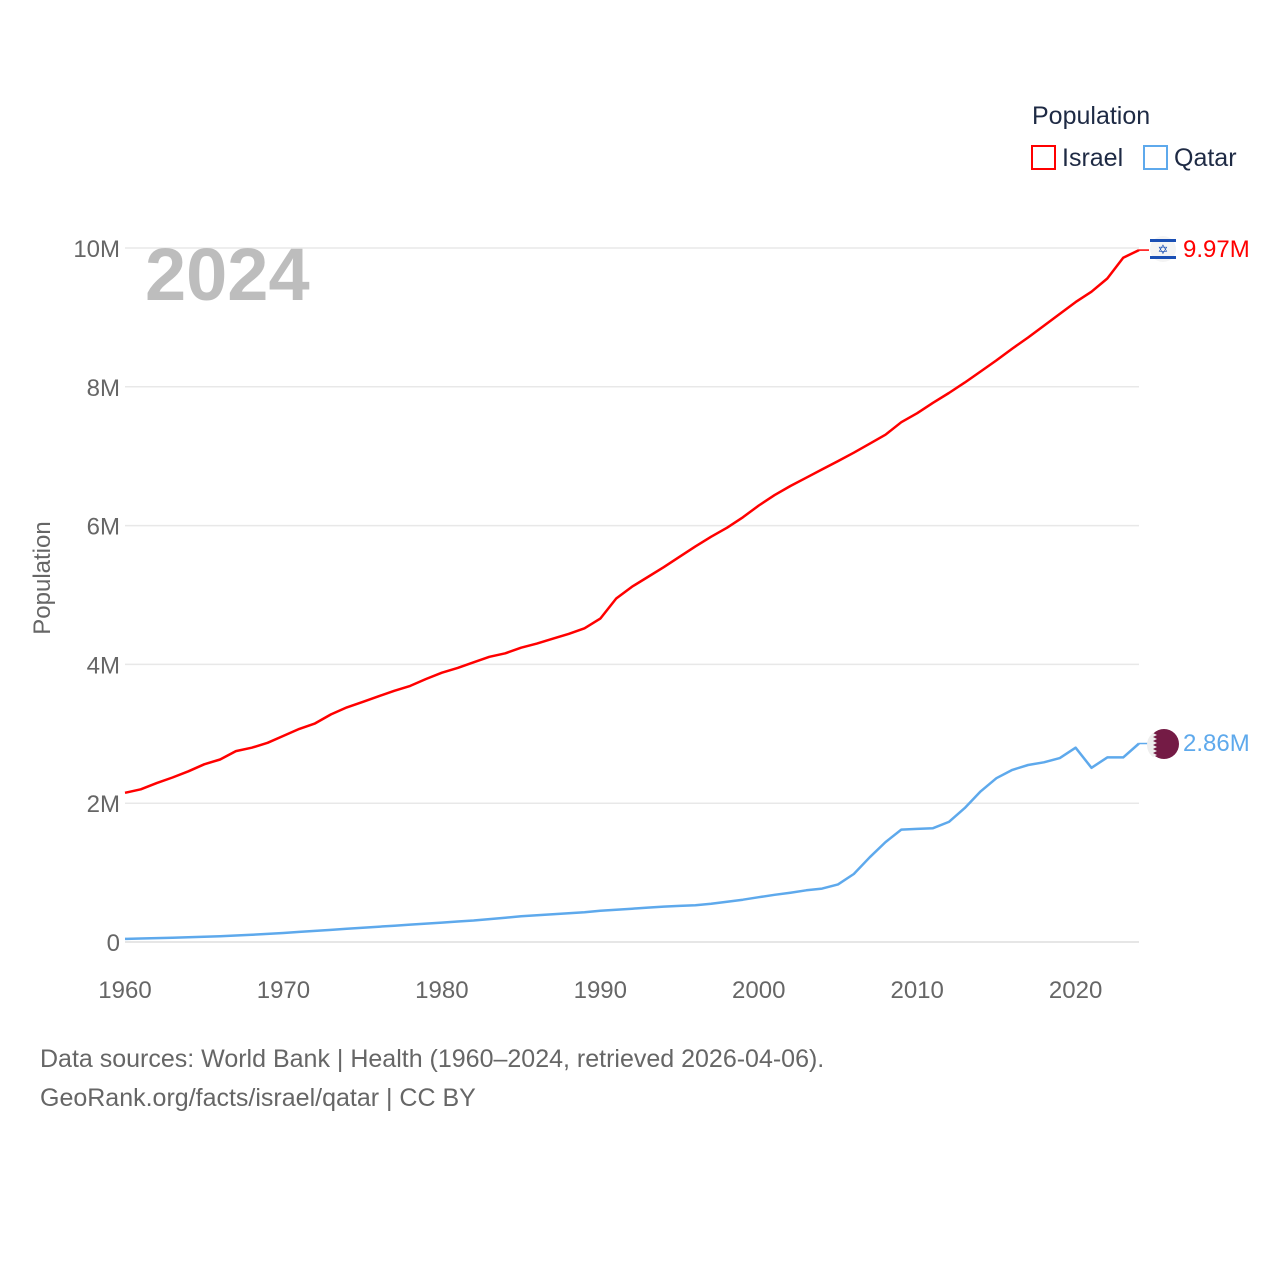 The width and height of the screenshot is (1280, 1280). What do you see at coordinates (258, 1098) in the screenshot?
I see `attribution-link: GeoRank.org/facts/israel/qatar | CC BY` at bounding box center [258, 1098].